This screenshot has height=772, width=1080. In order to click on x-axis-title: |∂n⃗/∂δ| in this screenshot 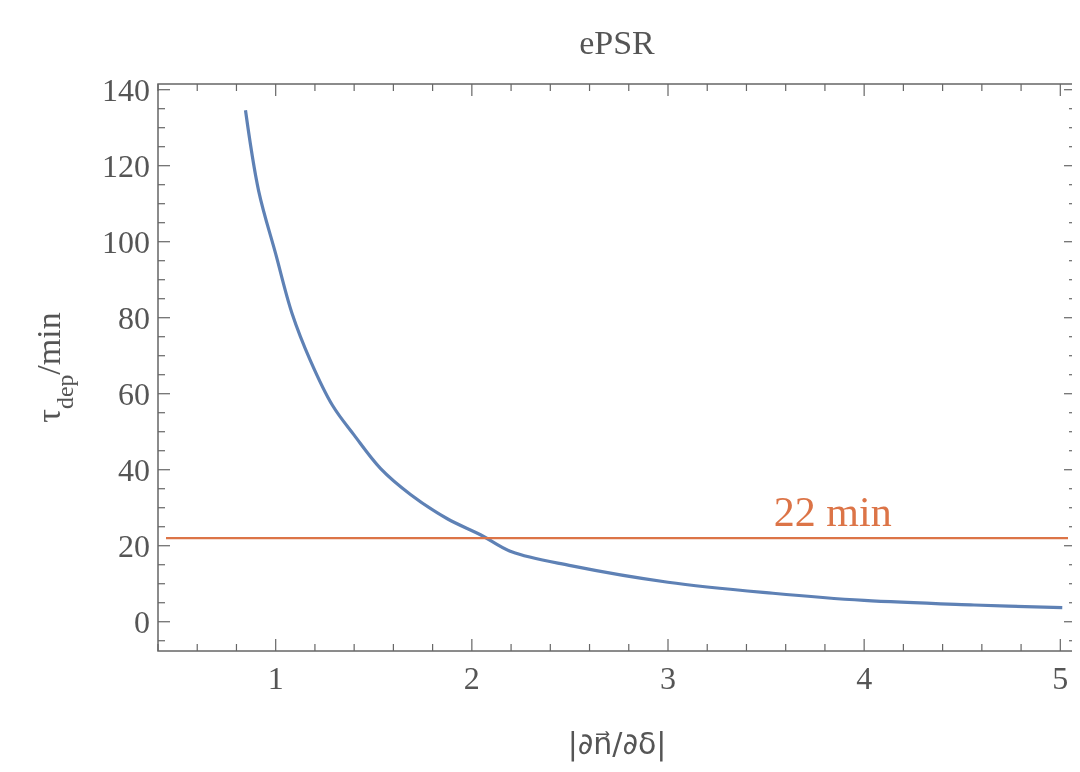, I will do `click(617, 744)`.